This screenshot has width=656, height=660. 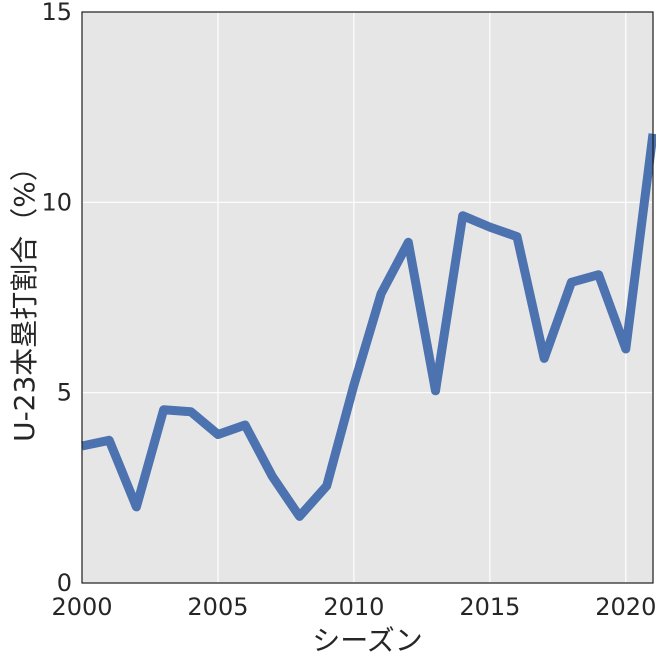 What do you see at coordinates (217, 607) in the screenshot?
I see `x-tick-label: 2005` at bounding box center [217, 607].